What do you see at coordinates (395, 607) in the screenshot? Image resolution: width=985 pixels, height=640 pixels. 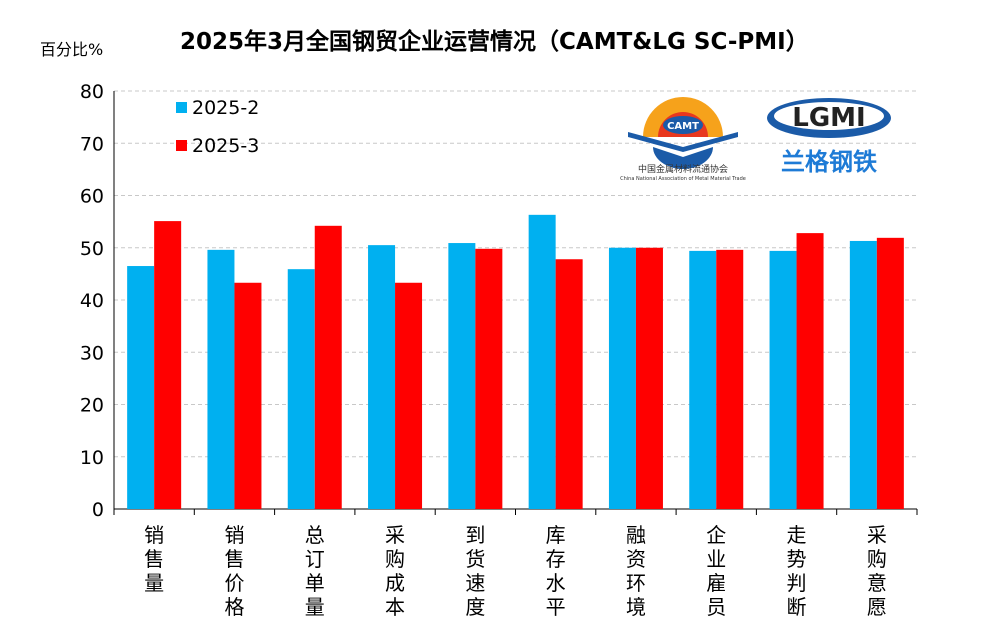 I see `x-tick-label: 本` at bounding box center [395, 607].